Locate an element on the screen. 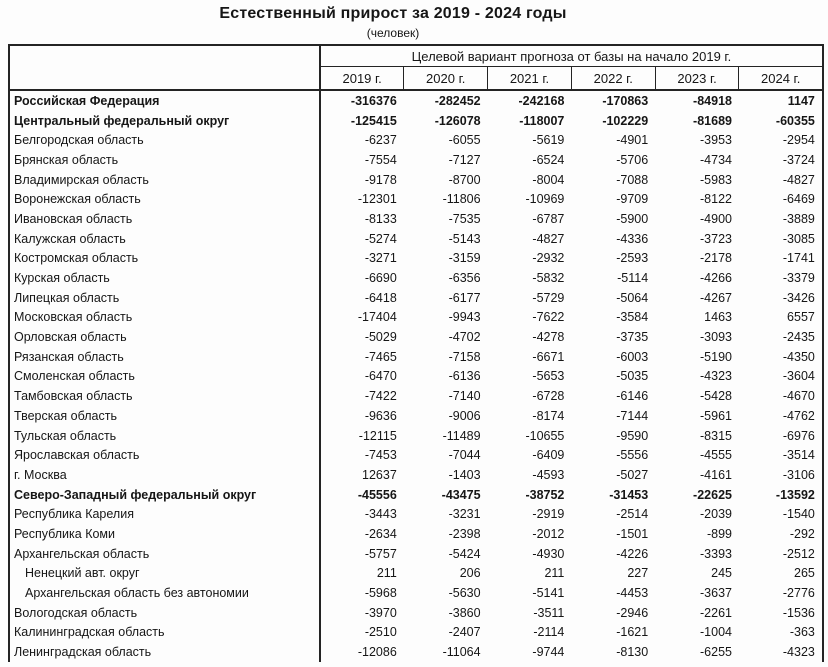 Image resolution: width=828 pixels, height=667 pixels. value-cell: -7088 is located at coordinates (632, 179).